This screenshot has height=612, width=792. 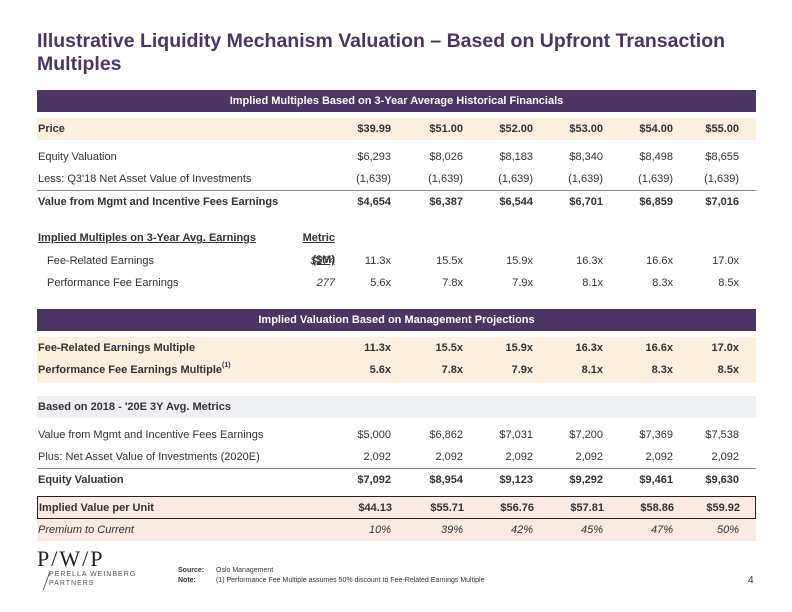 I want to click on logo-line-1: PERELLA WEINBERG, so click(x=93, y=574).